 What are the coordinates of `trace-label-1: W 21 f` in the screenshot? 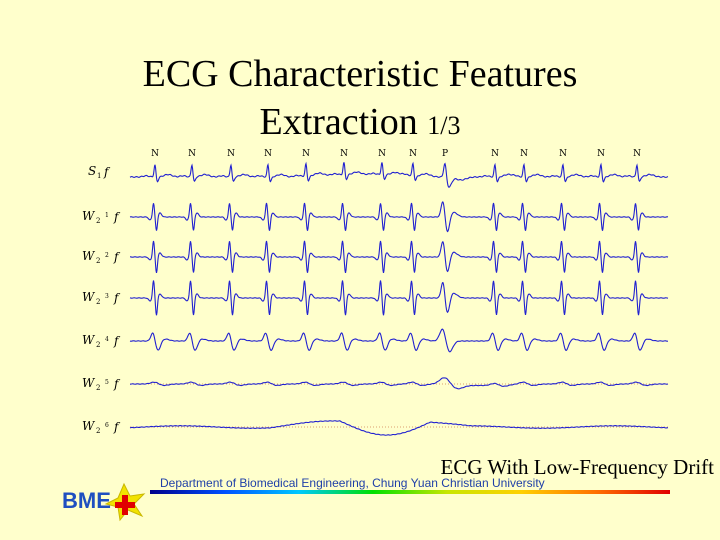 It's located at (101, 217).